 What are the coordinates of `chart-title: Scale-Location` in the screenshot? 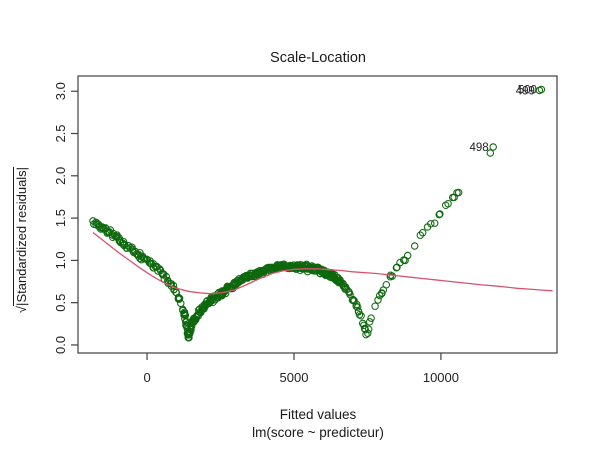 It's located at (318, 58).